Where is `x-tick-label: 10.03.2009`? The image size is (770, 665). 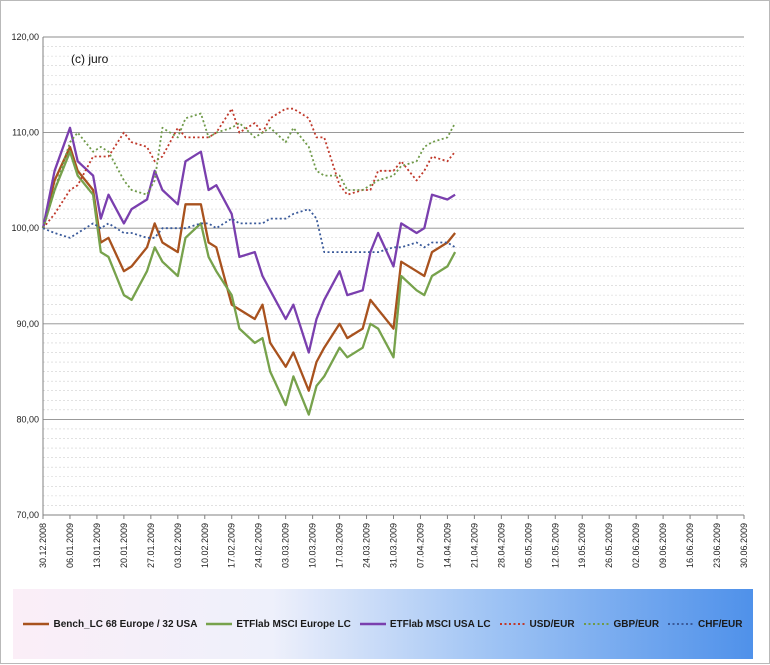
x-tick-label: 10.03.2009 is located at coordinates (313, 545).